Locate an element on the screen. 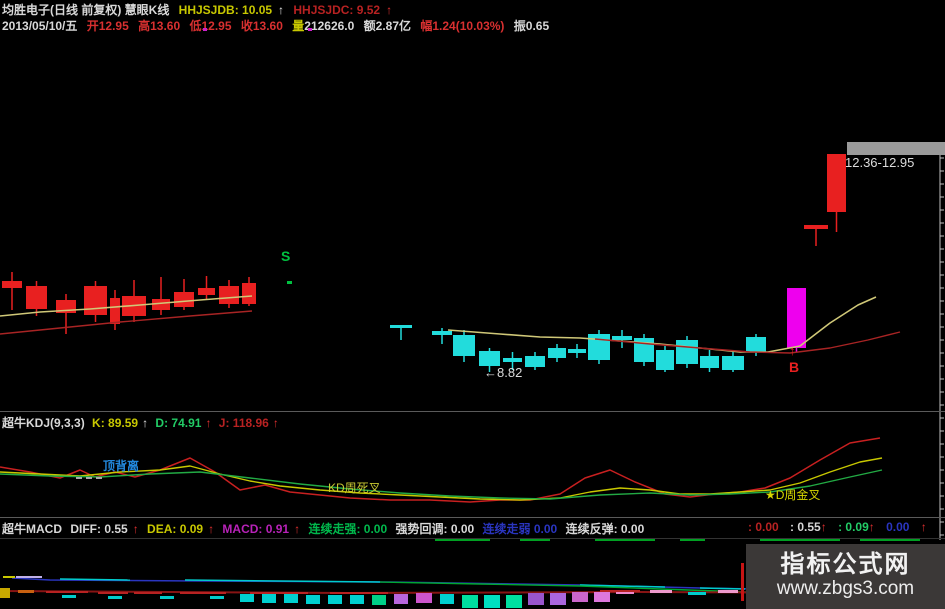  d-golden-cross-annotation: ★D周金叉 is located at coordinates (793, 495).